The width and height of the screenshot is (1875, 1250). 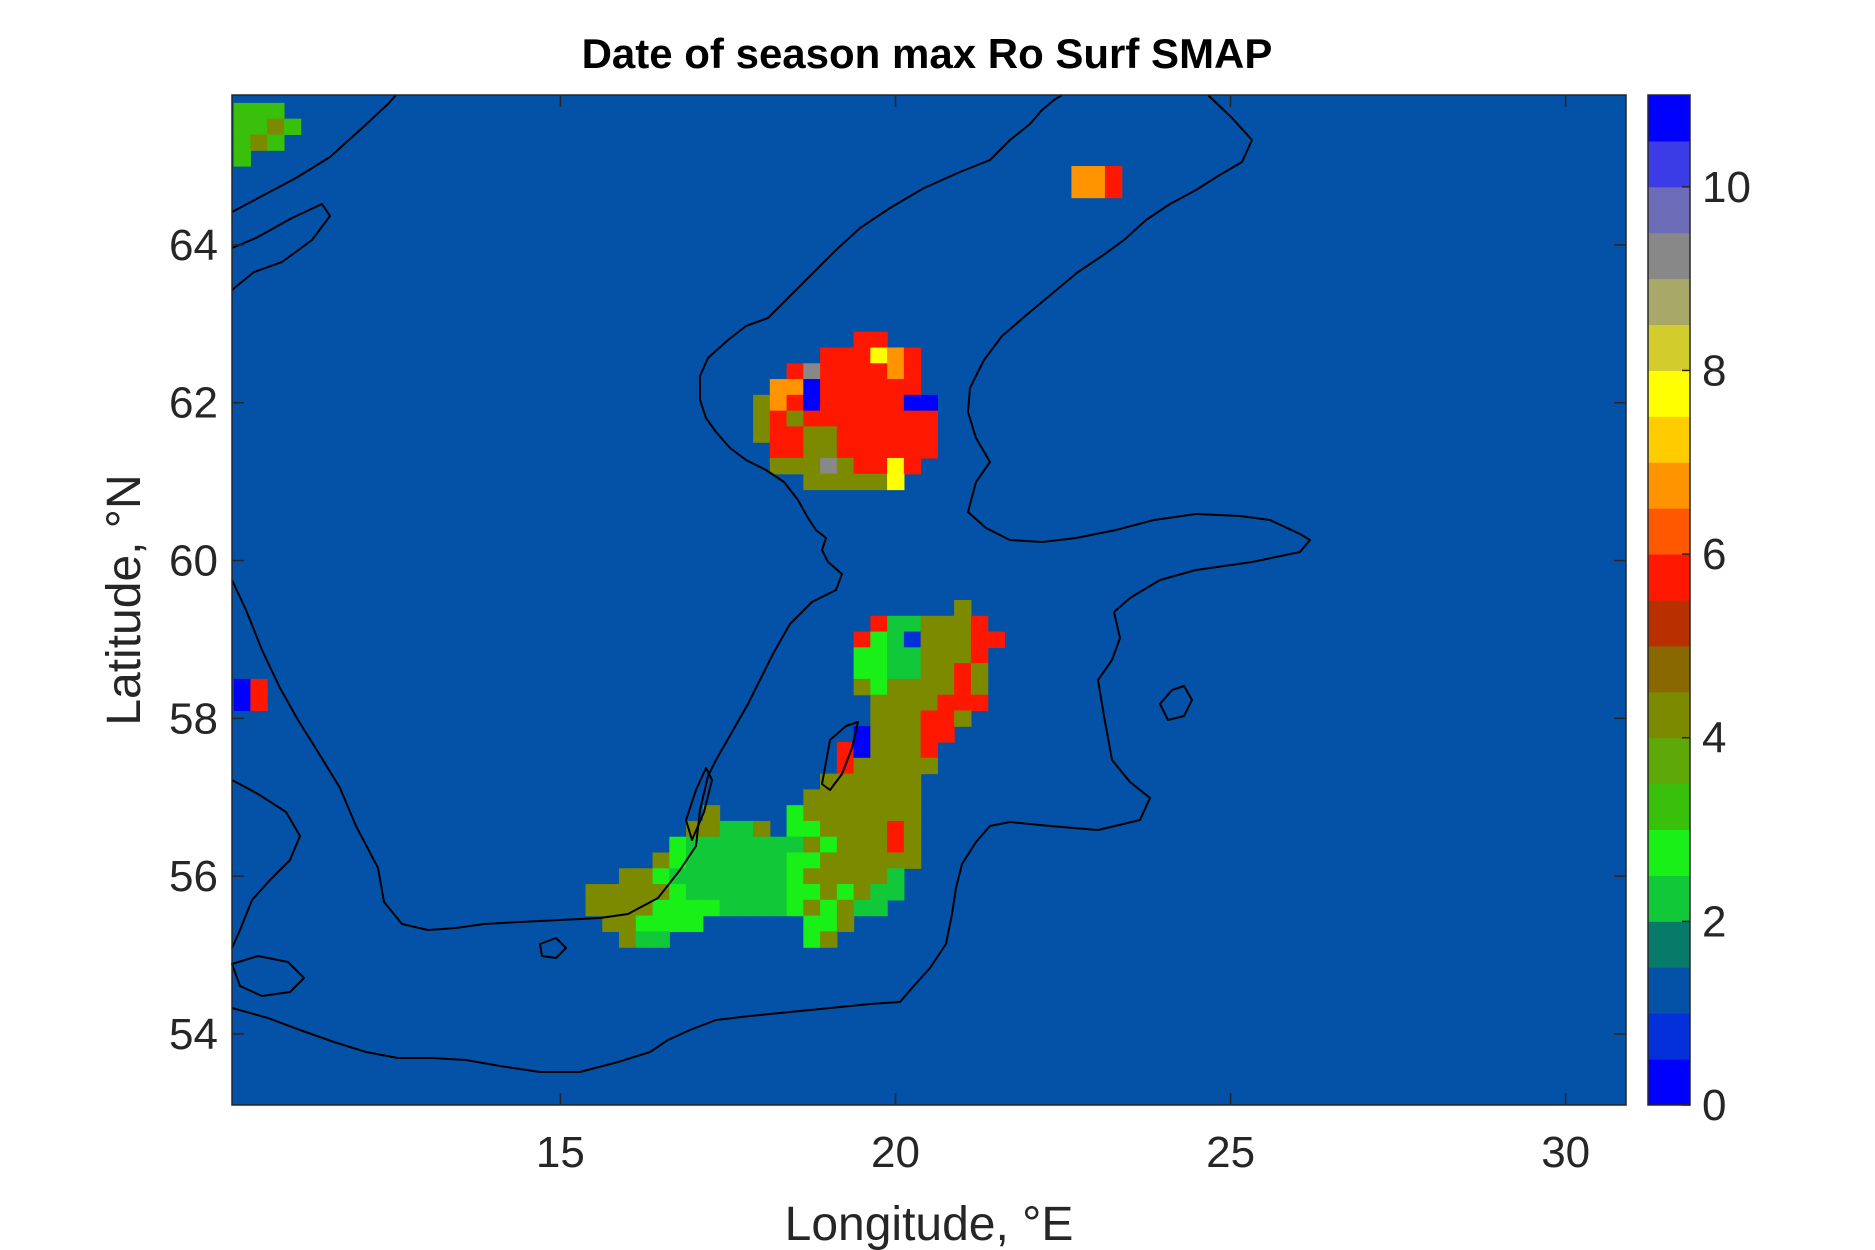 What do you see at coordinates (927, 53) in the screenshot?
I see `chart-title: Date of season max Ro Surf SMAP` at bounding box center [927, 53].